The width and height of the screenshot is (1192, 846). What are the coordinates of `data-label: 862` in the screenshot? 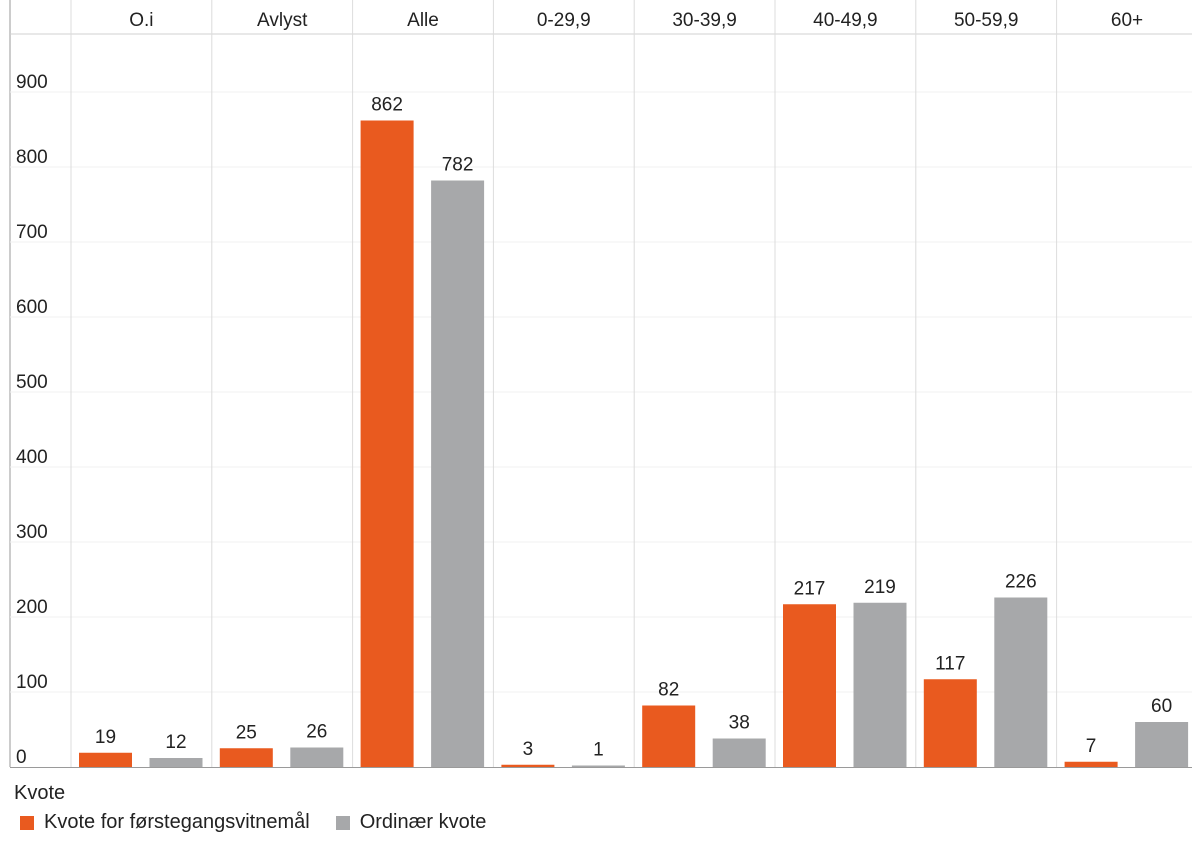 It's located at (387, 105).